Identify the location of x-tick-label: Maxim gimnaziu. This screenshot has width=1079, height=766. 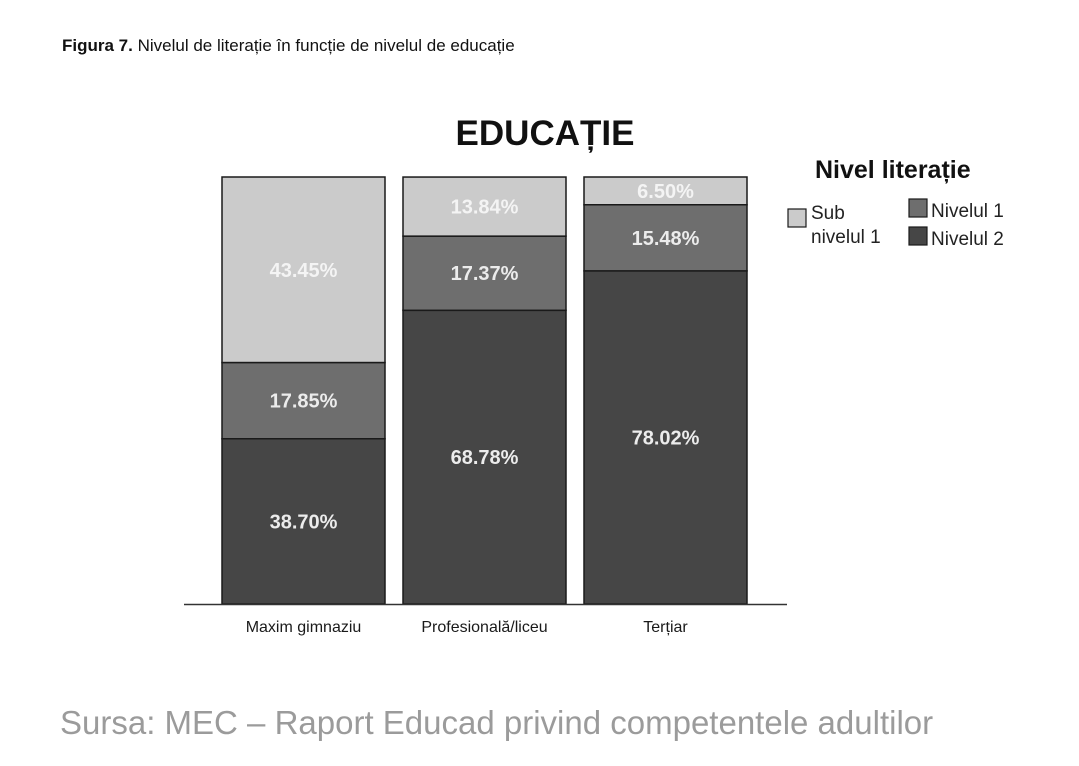
(304, 627).